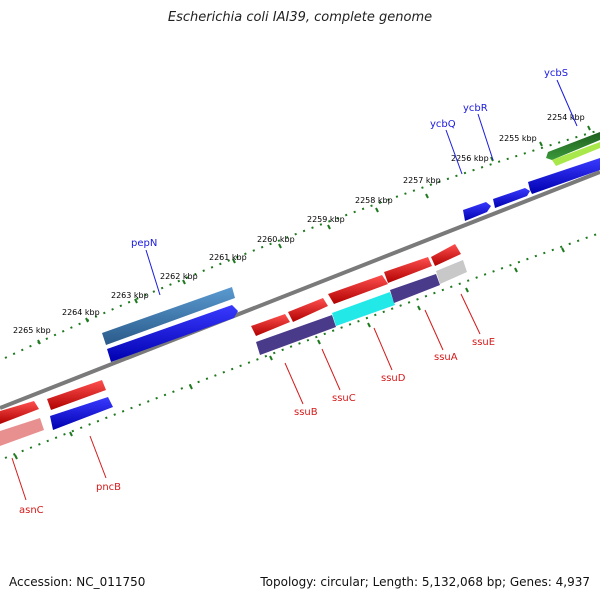 This screenshot has height=600, width=600. Describe the element at coordinates (22, 432) in the screenshot. I see `gene-asnC-inner-bar` at that location.